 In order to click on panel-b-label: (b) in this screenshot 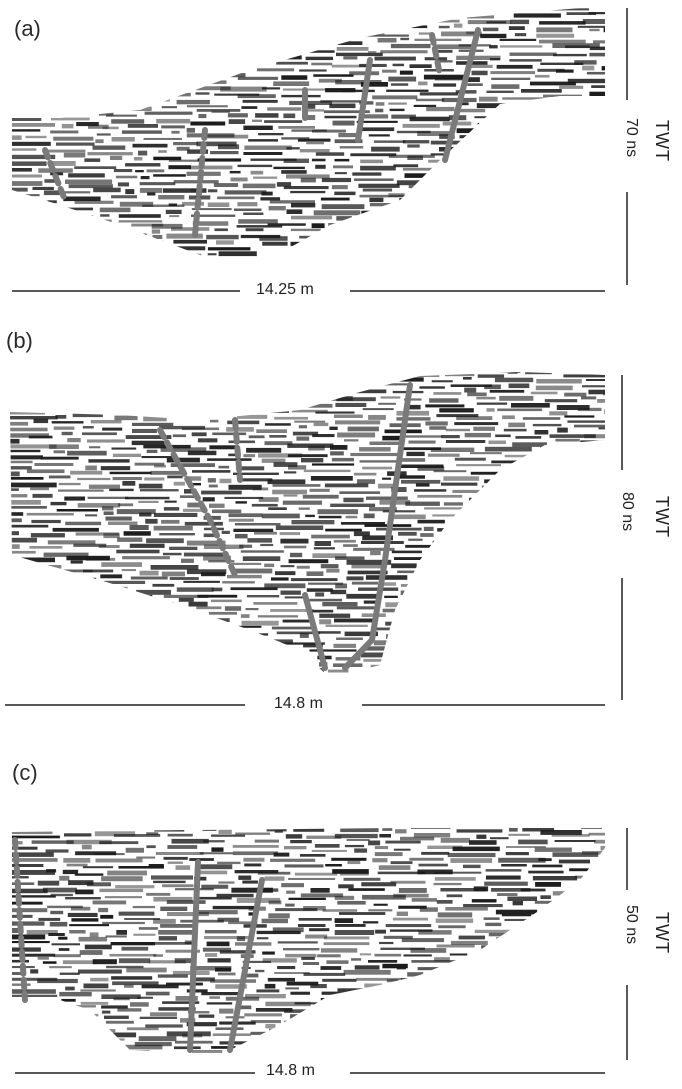, I will do `click(19, 340)`.